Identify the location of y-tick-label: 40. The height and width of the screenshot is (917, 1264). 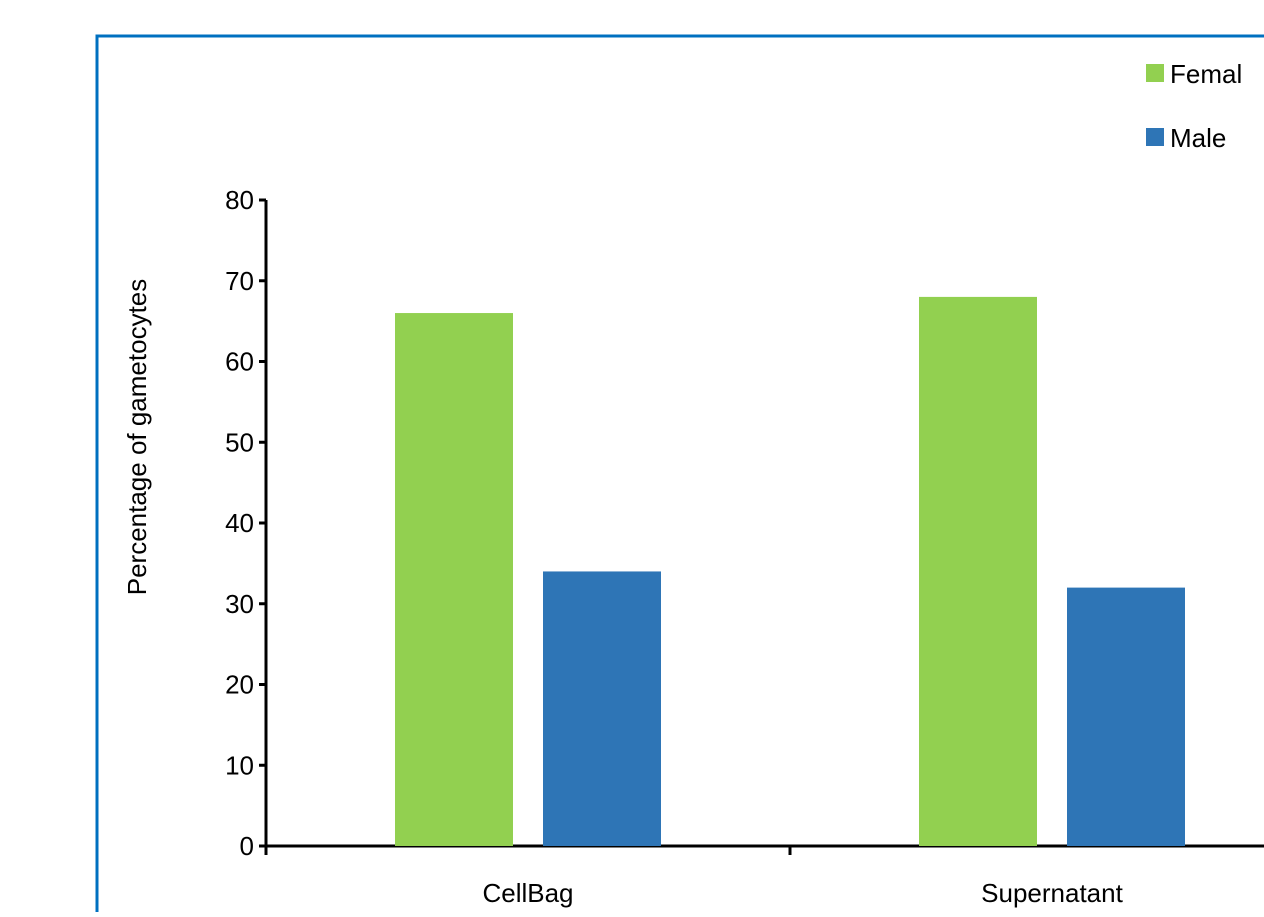
(239, 523).